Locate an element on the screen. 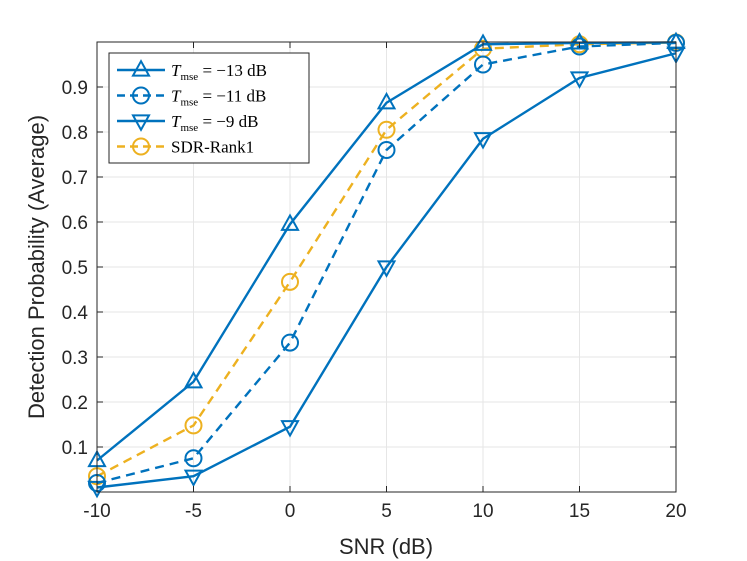 This screenshot has width=747, height=561. y-tick-label: 0.9 is located at coordinates (75, 88).